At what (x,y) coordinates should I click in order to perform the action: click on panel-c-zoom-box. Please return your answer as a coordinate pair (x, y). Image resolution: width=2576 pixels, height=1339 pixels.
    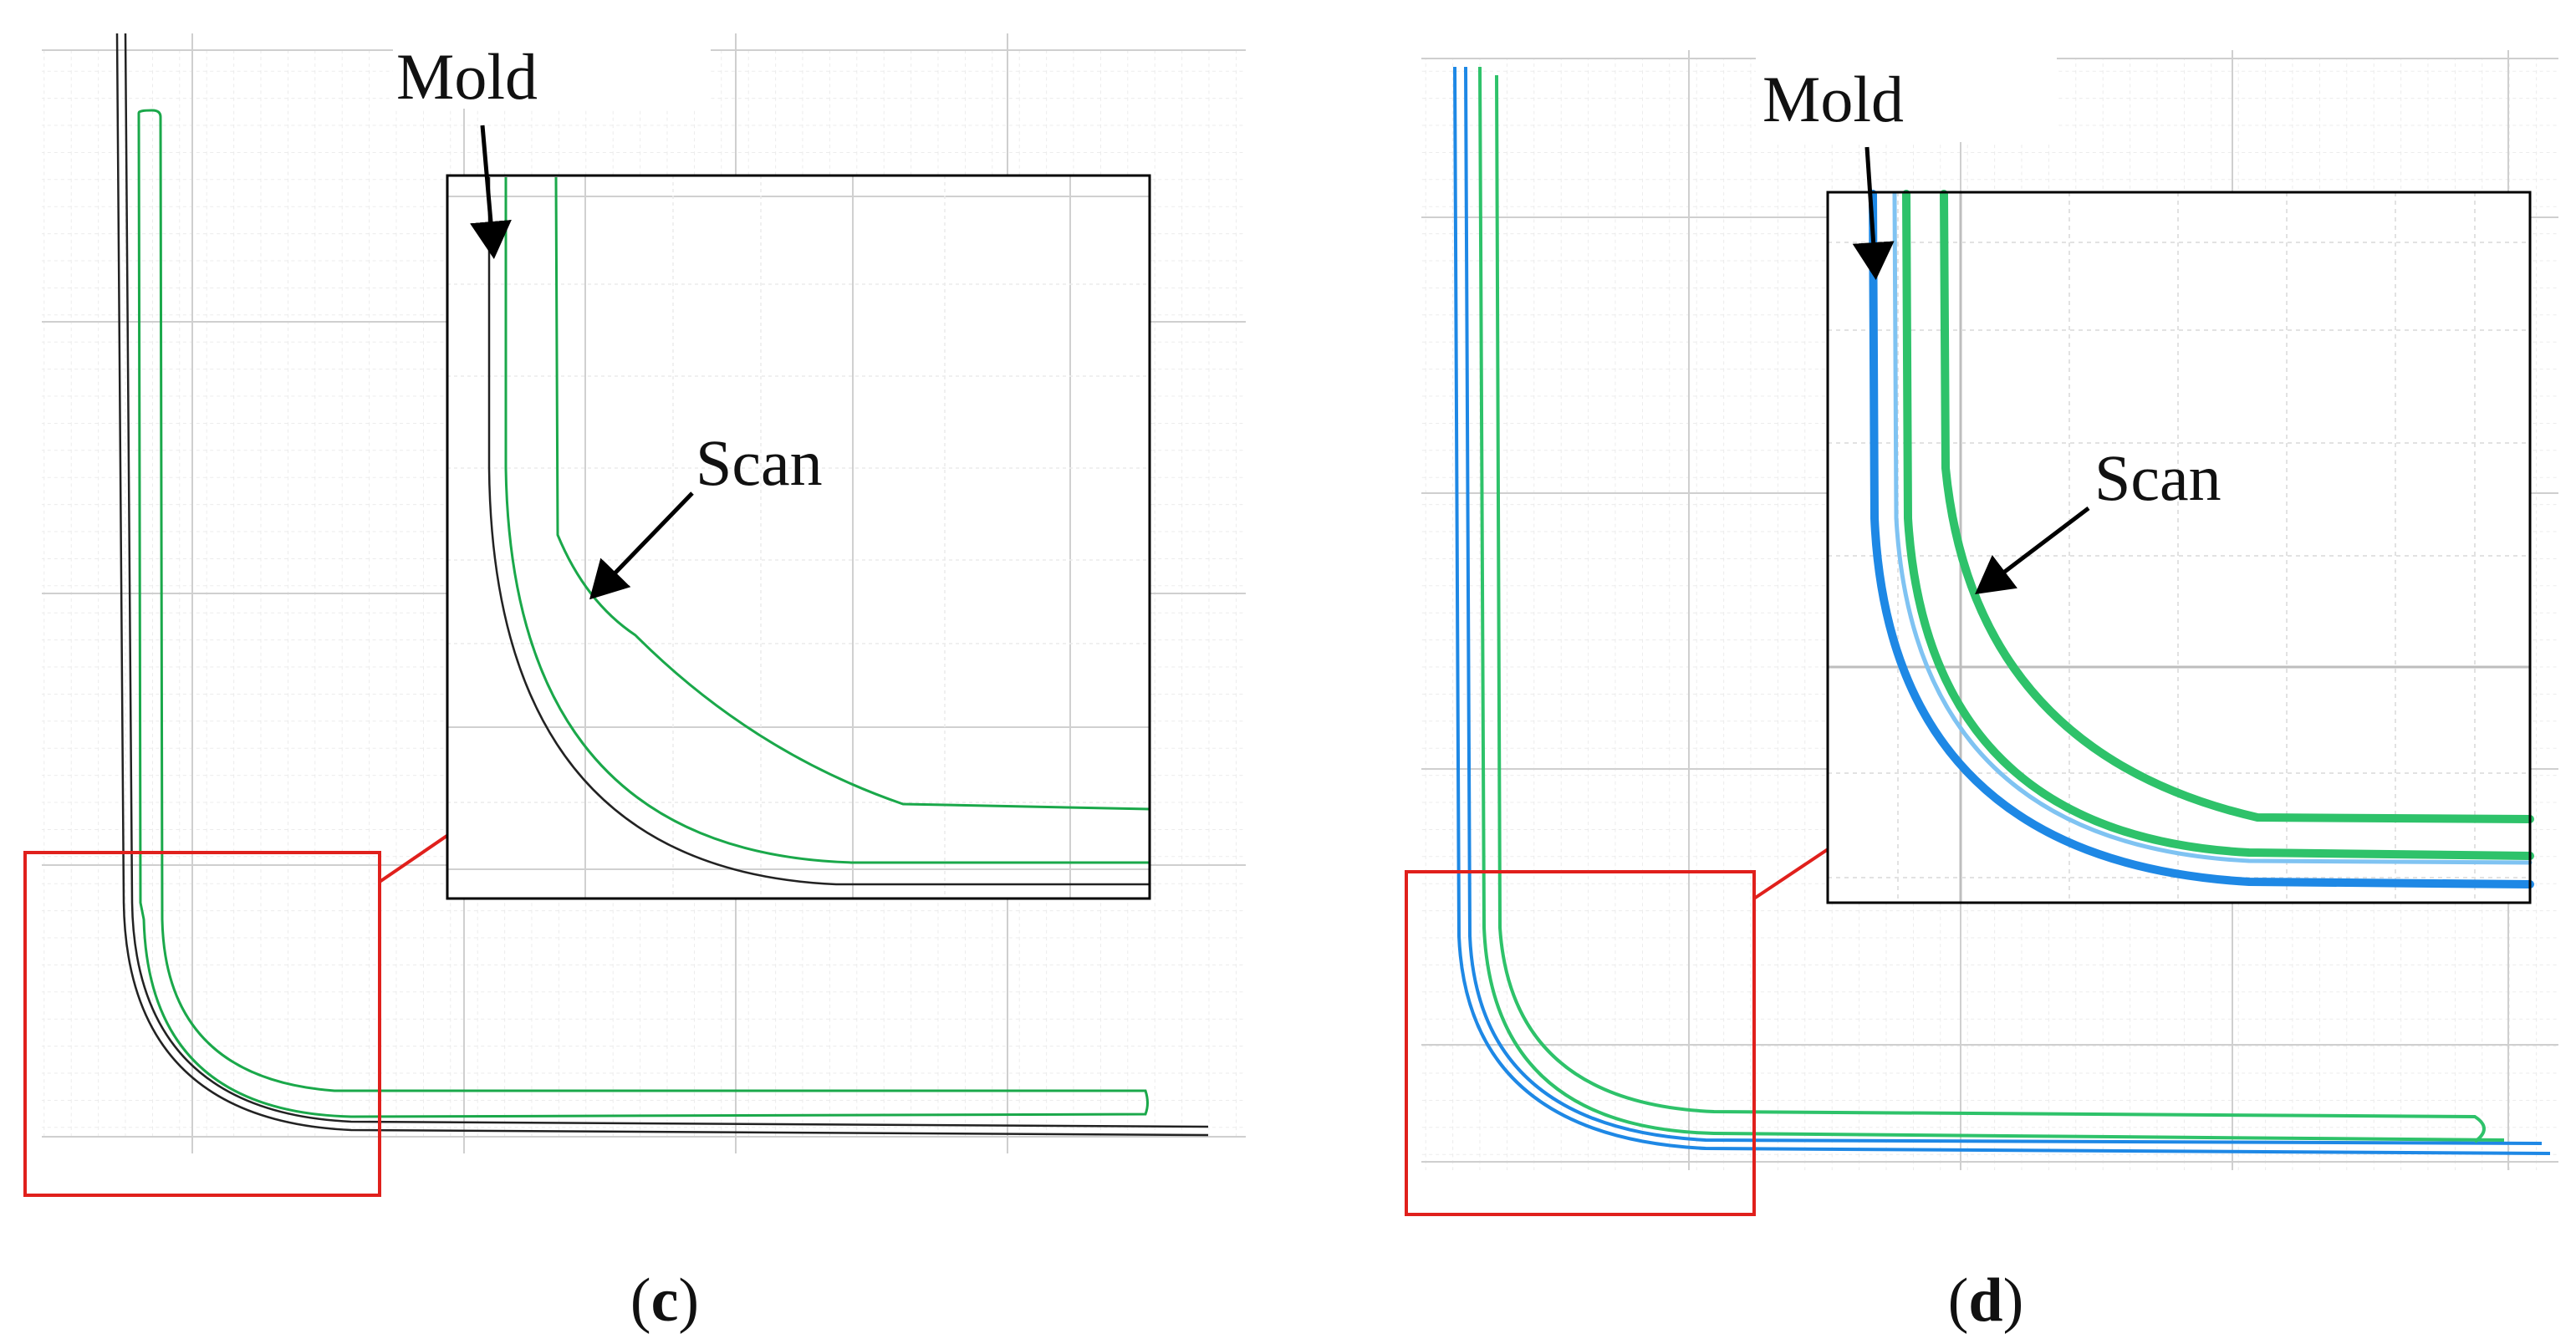
    Looking at the image, I should click on (202, 1024).